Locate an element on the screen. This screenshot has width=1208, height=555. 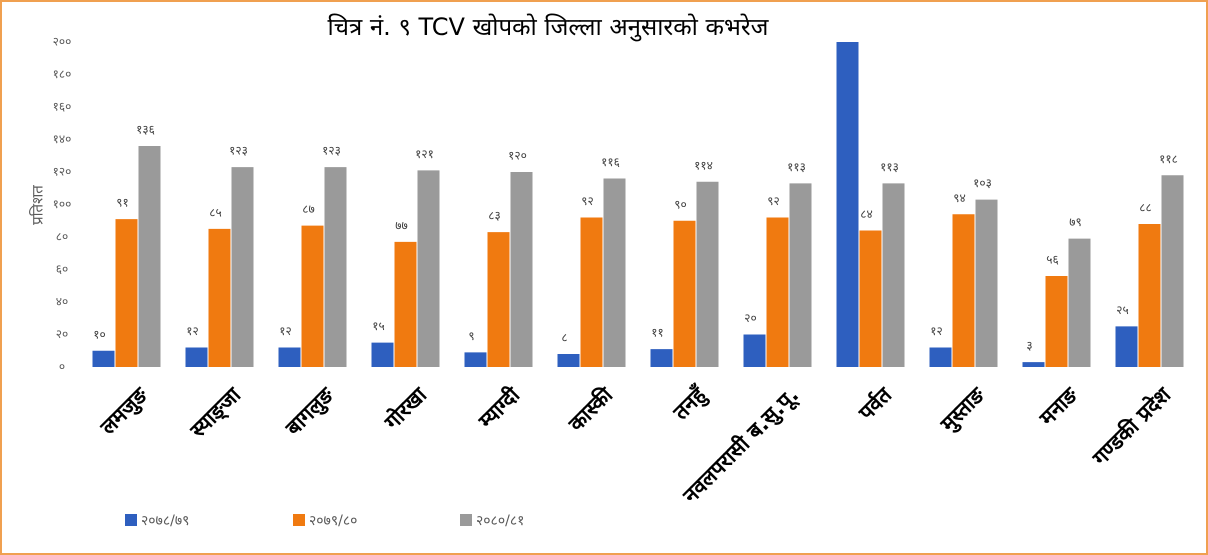
value-label: ८५ is located at coordinates (215, 212).